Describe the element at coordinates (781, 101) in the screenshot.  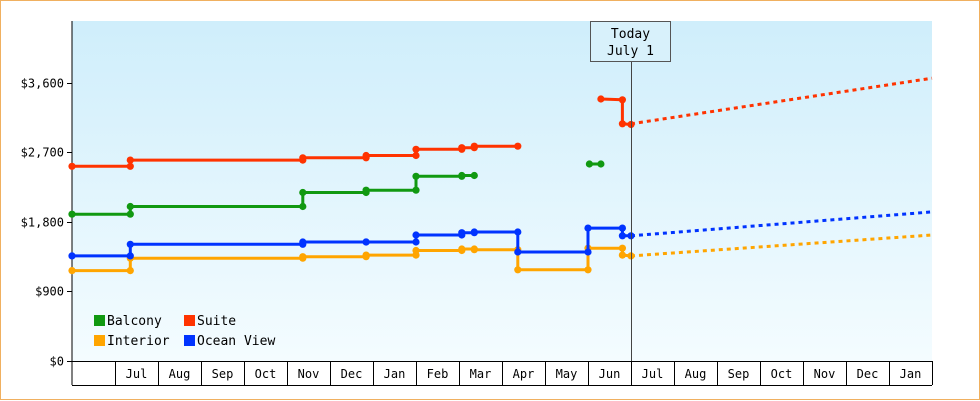
I see `suite-forecast-line` at that location.